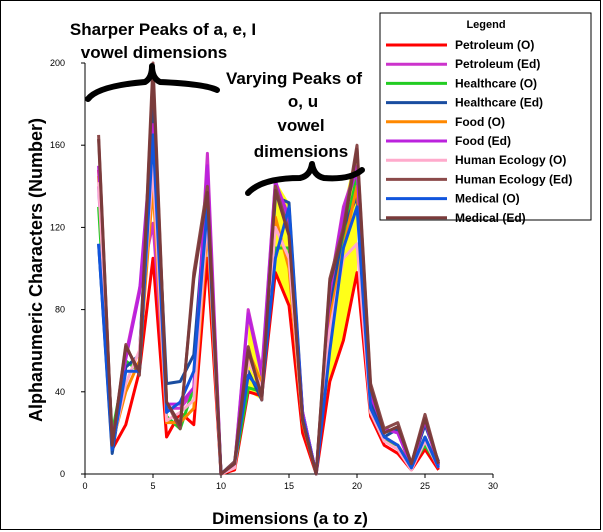  I want to click on legend-item-label: Human Ecology (O), so click(510, 160).